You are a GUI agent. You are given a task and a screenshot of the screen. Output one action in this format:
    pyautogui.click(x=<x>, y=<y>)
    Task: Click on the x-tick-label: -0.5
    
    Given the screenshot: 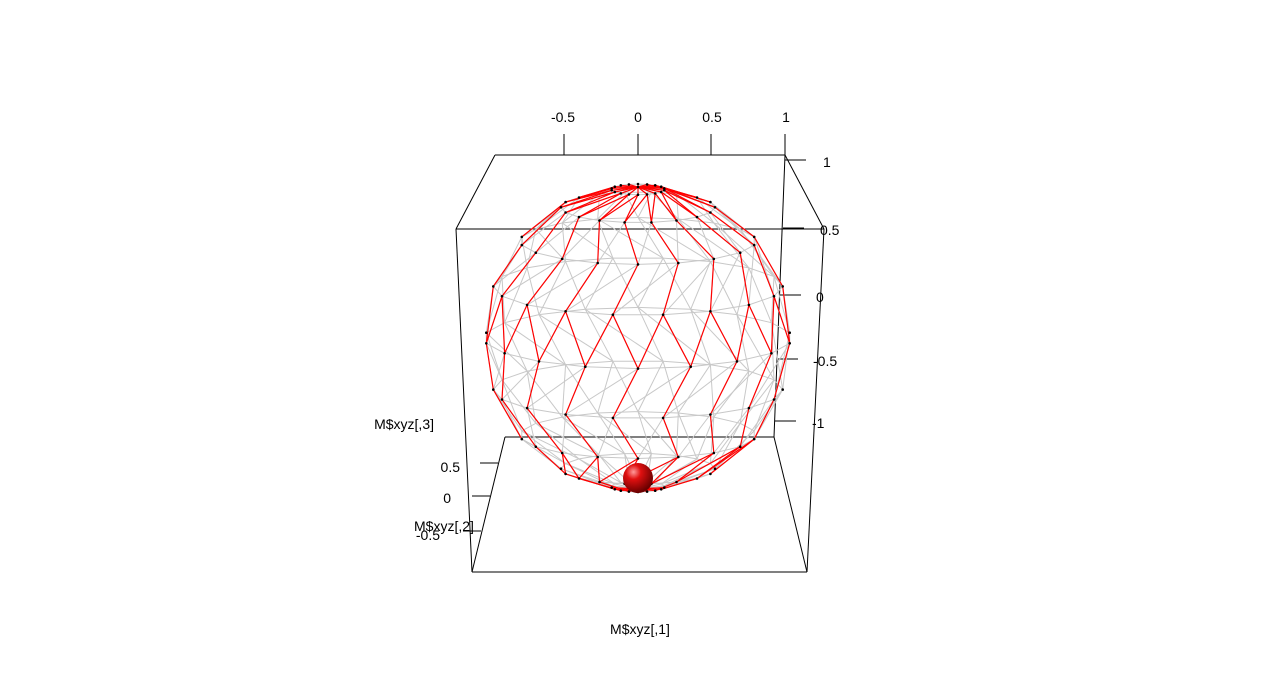 What is the action you would take?
    pyautogui.click(x=563, y=117)
    